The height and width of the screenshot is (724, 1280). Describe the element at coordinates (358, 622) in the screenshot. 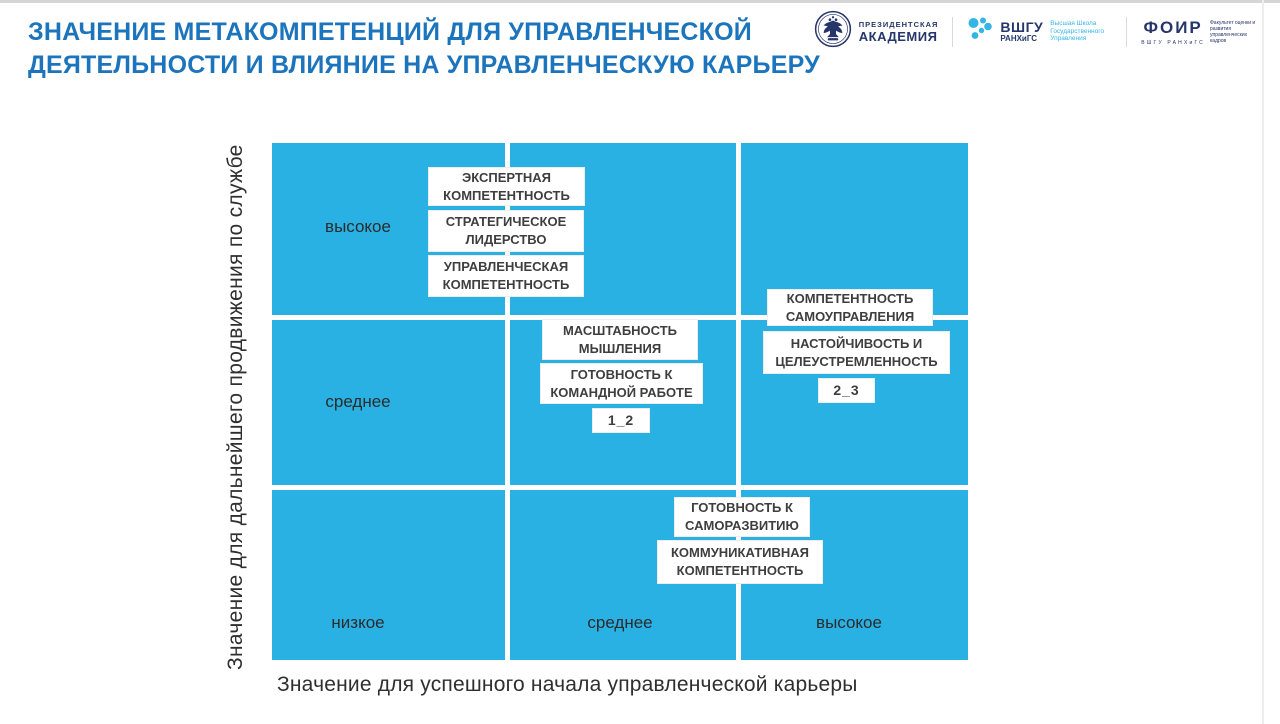

I see `x-category-low: низкое` at that location.